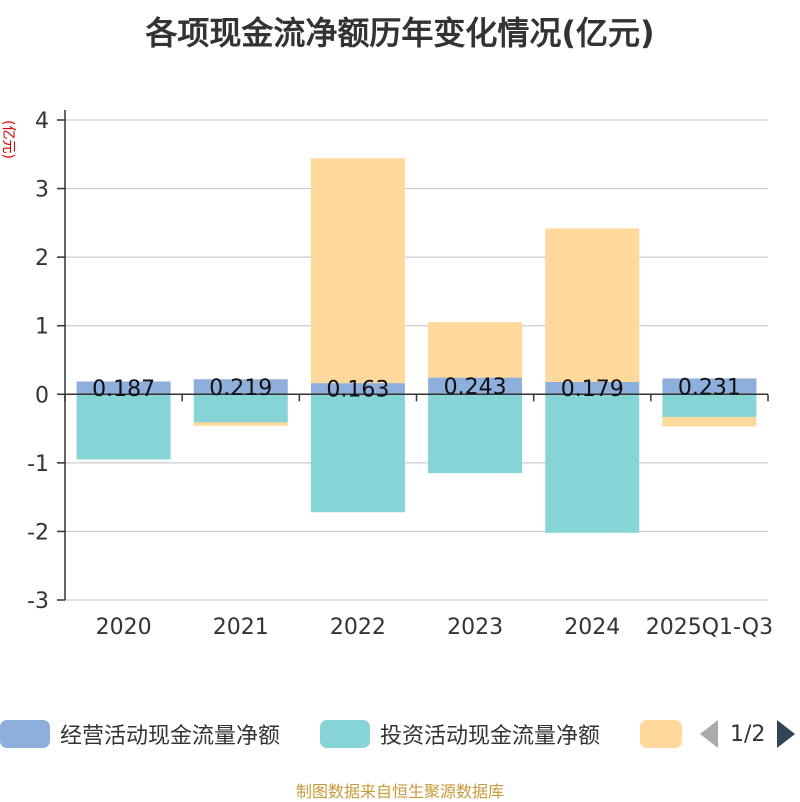 The height and width of the screenshot is (802, 800). I want to click on legend-swatch-operating, so click(25, 734).